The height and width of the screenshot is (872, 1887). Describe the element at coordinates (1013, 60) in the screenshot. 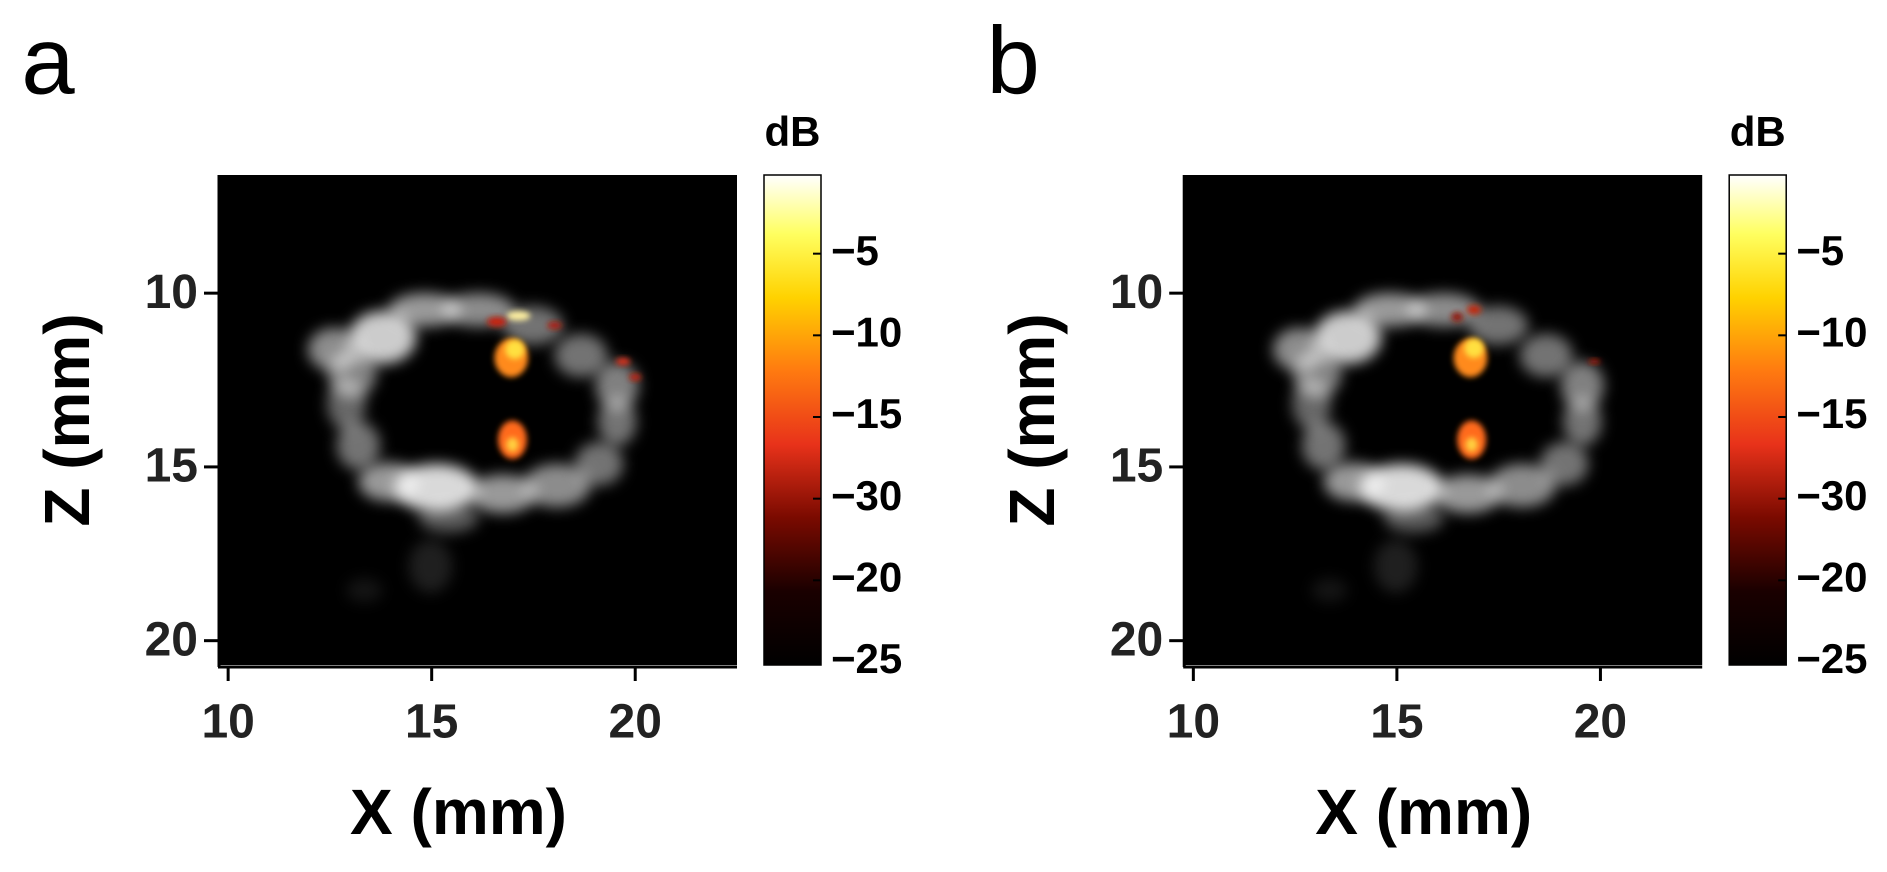

I see `panel-label: b` at that location.